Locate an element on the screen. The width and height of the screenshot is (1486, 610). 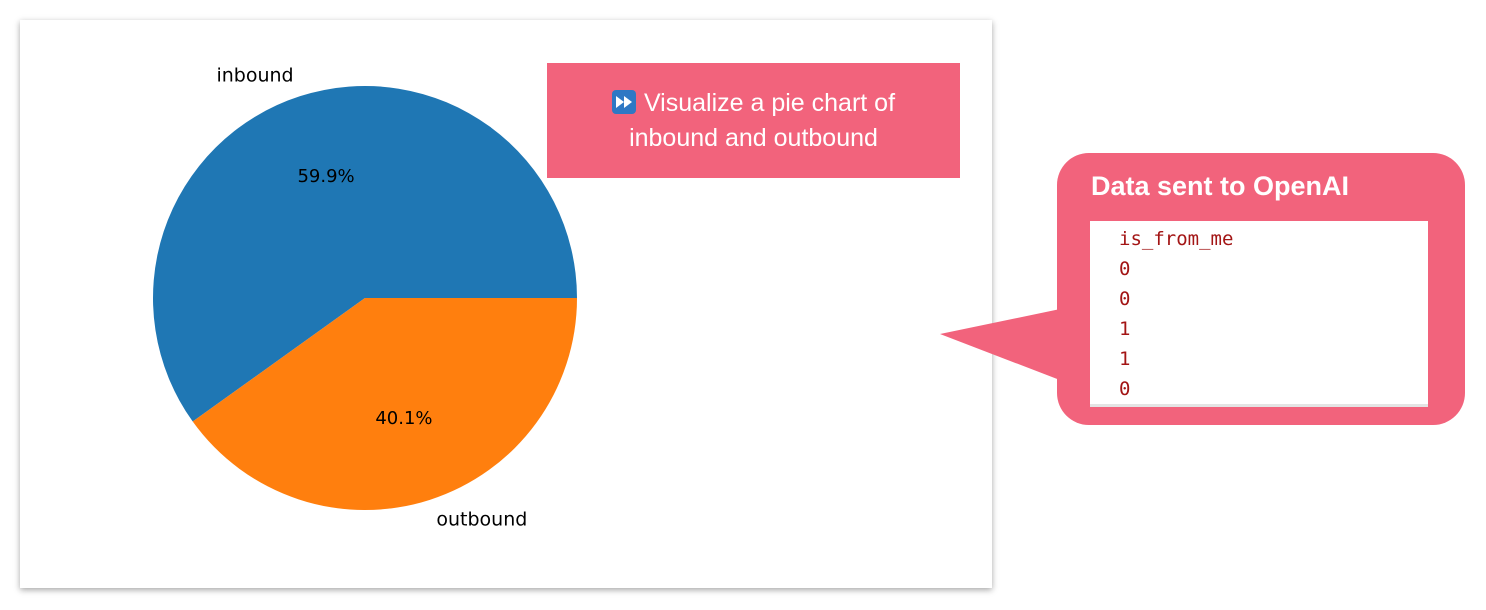
slice-label-inbound: inbound is located at coordinates (254, 75).